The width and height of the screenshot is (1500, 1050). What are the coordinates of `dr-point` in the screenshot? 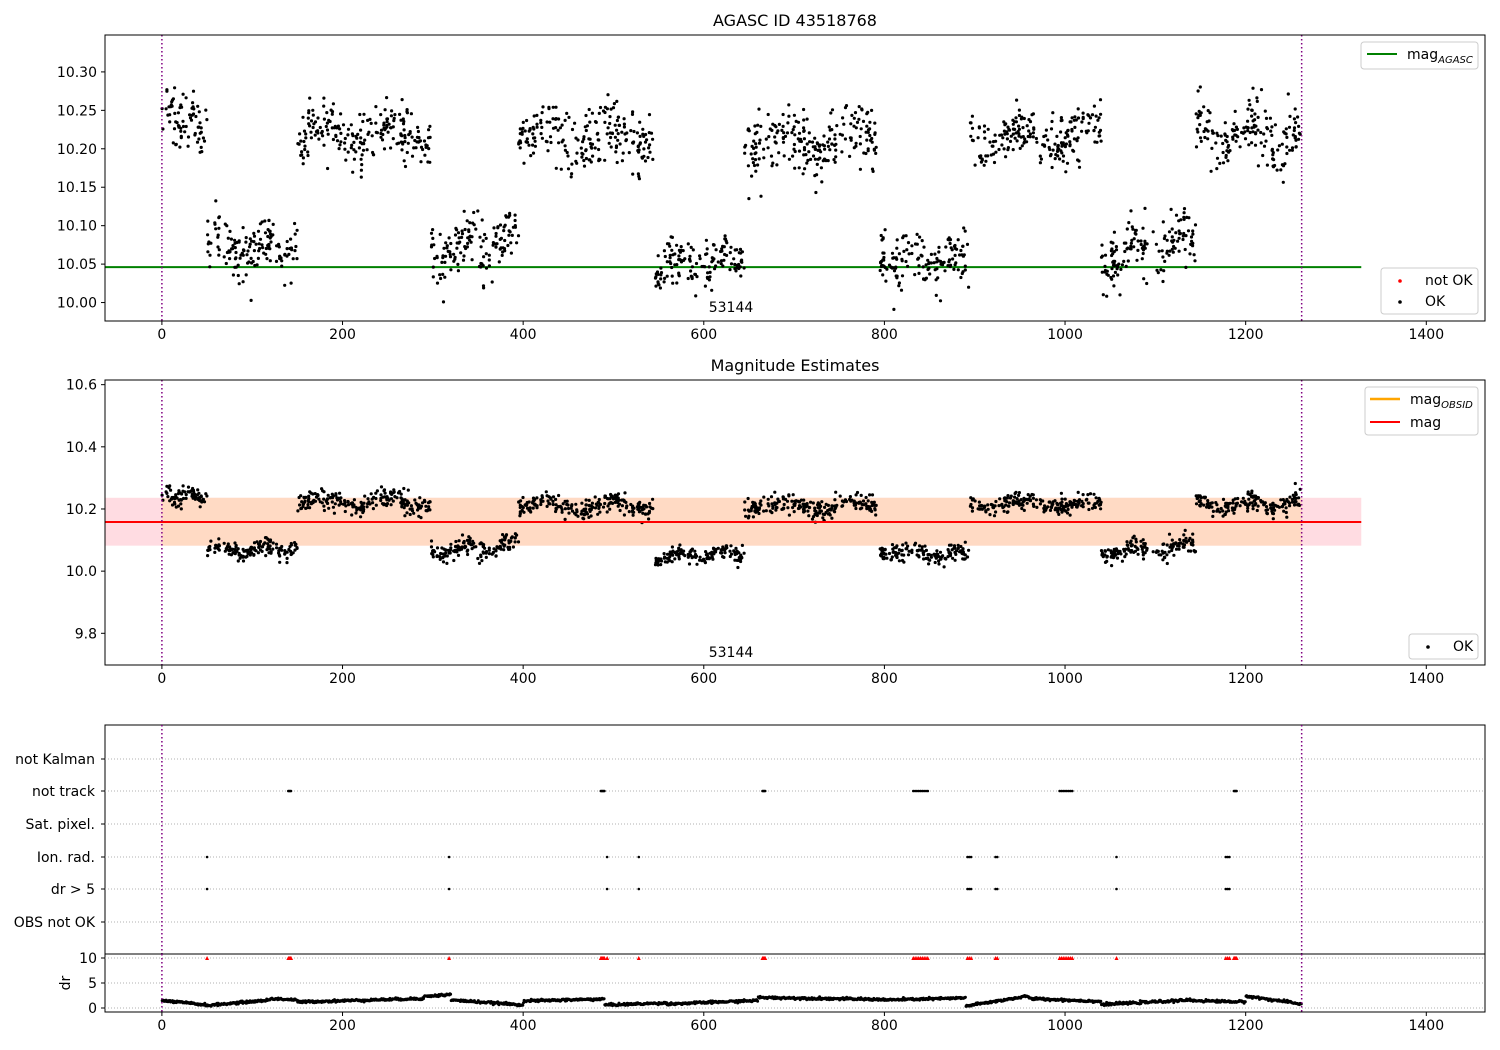 It's located at (758, 1001).